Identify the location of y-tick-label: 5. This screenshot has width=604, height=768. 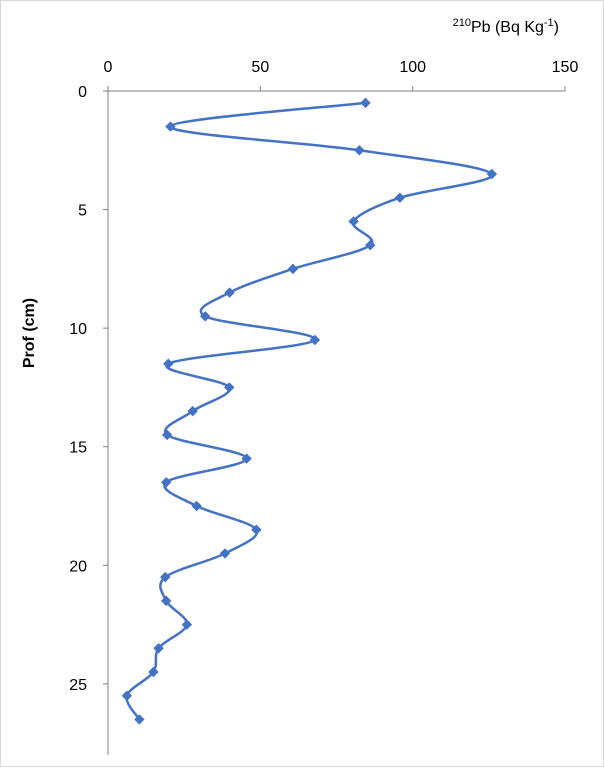
(82, 211).